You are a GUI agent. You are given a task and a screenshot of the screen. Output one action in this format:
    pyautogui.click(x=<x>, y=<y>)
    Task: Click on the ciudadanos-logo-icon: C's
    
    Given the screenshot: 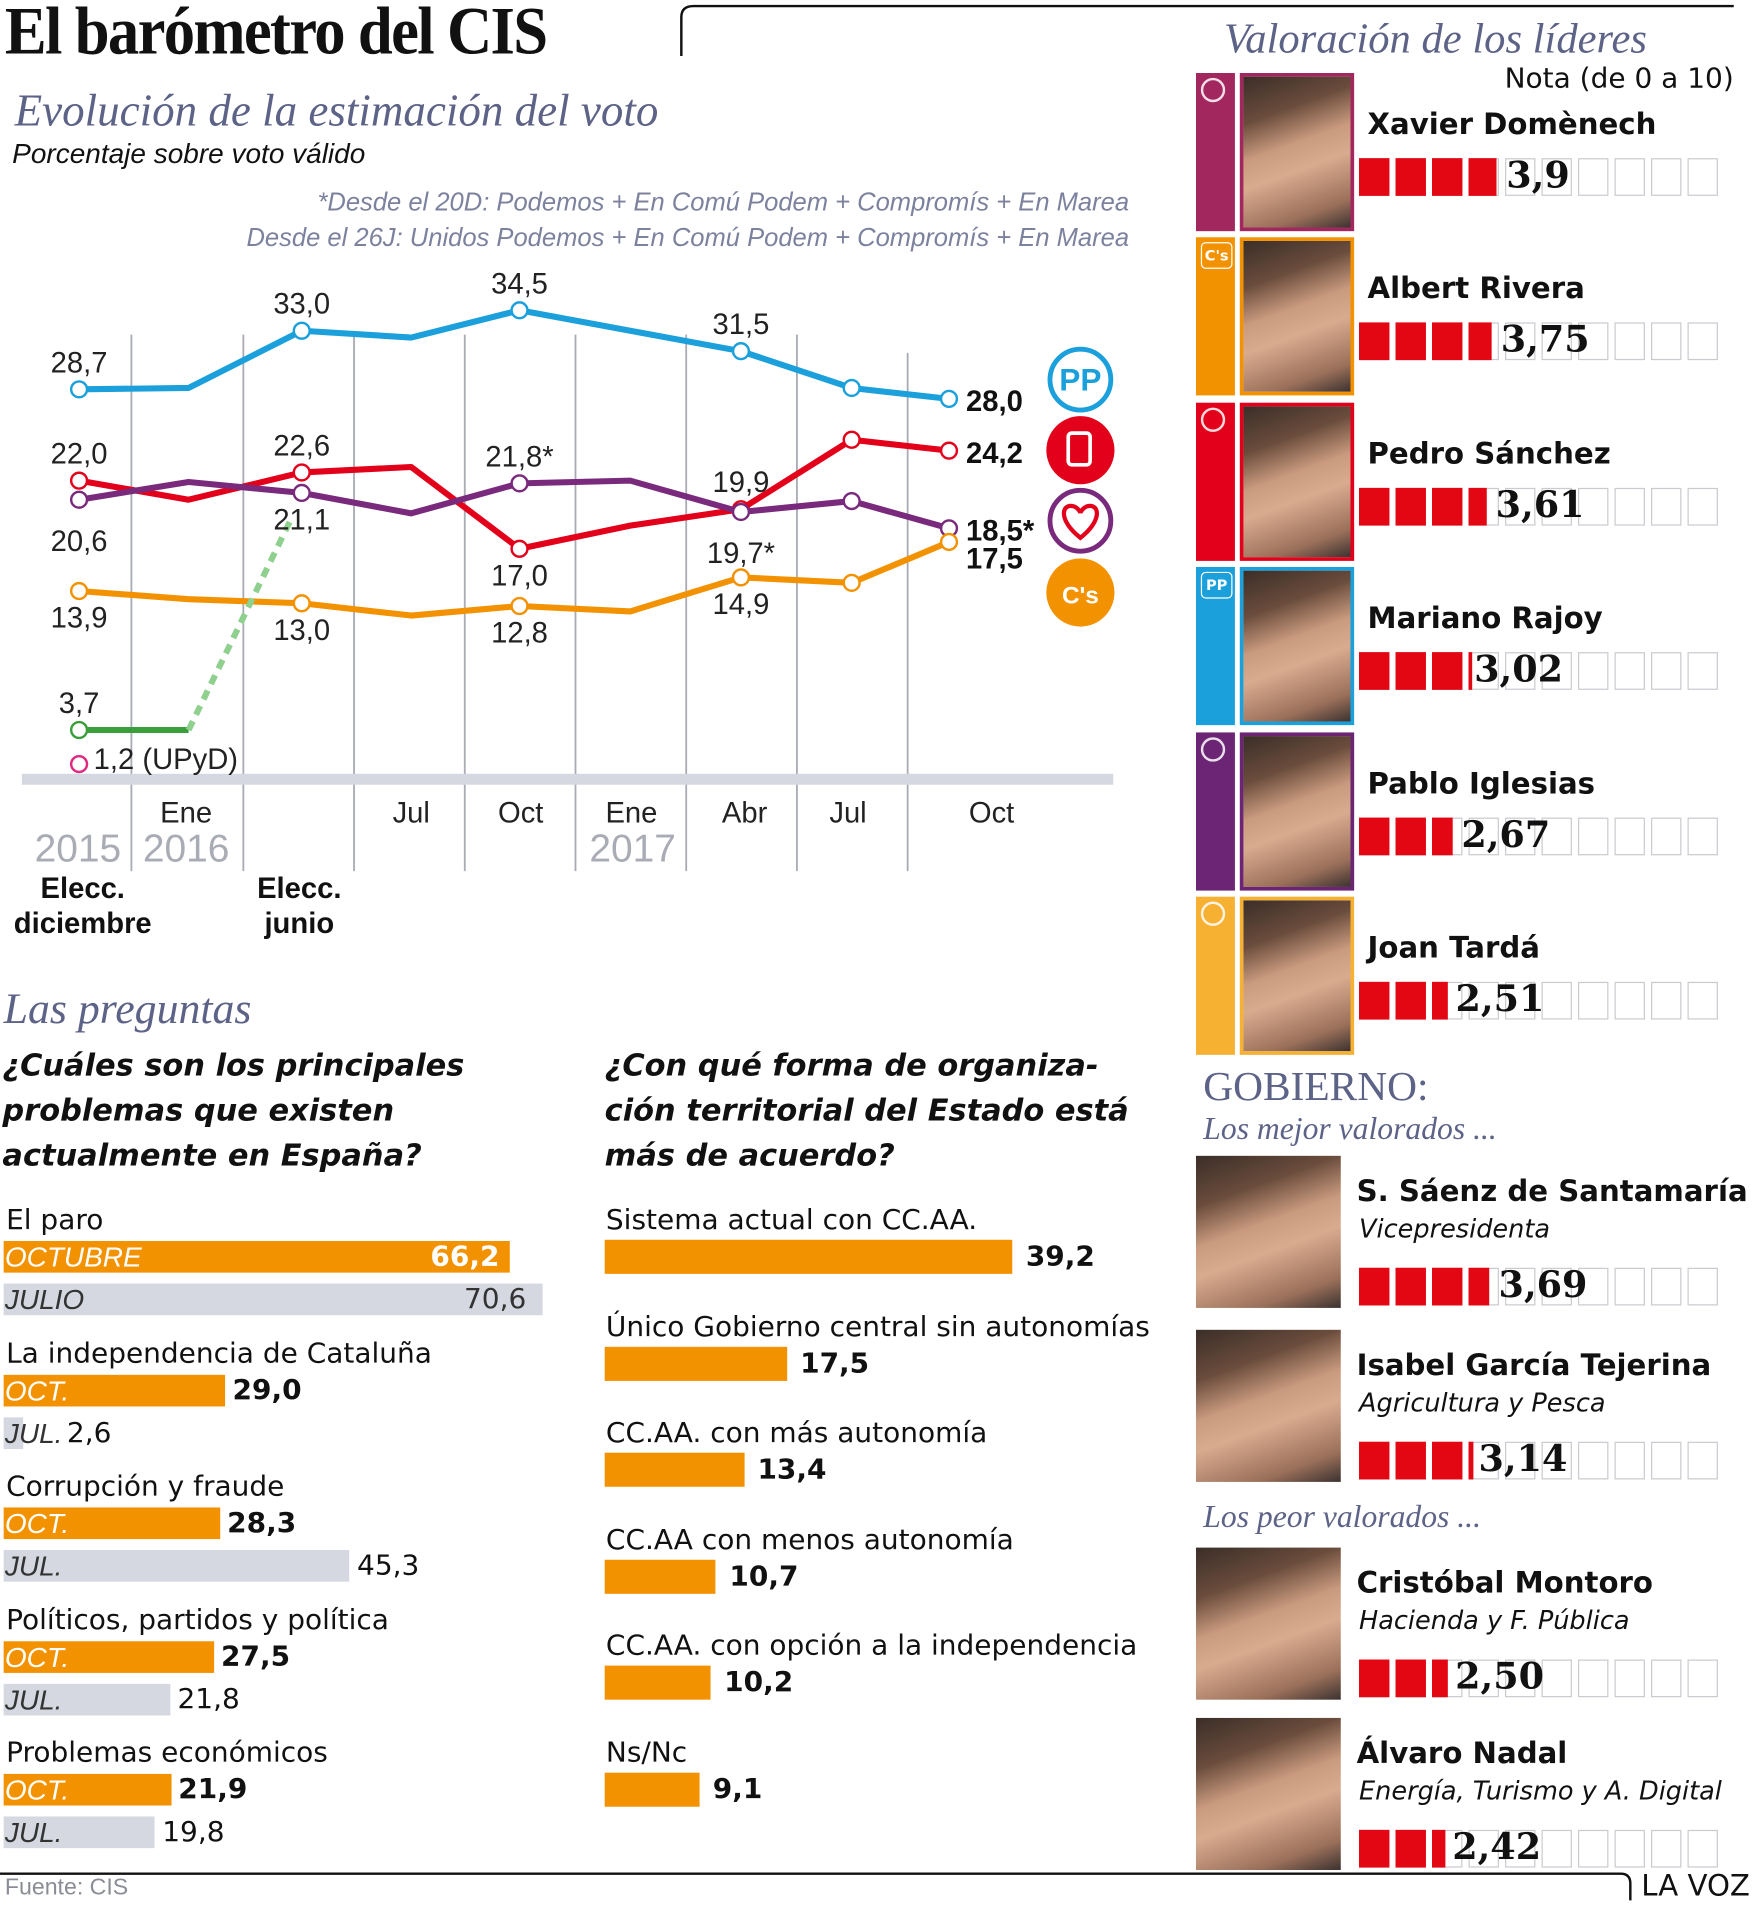 What is the action you would take?
    pyautogui.click(x=1216, y=256)
    